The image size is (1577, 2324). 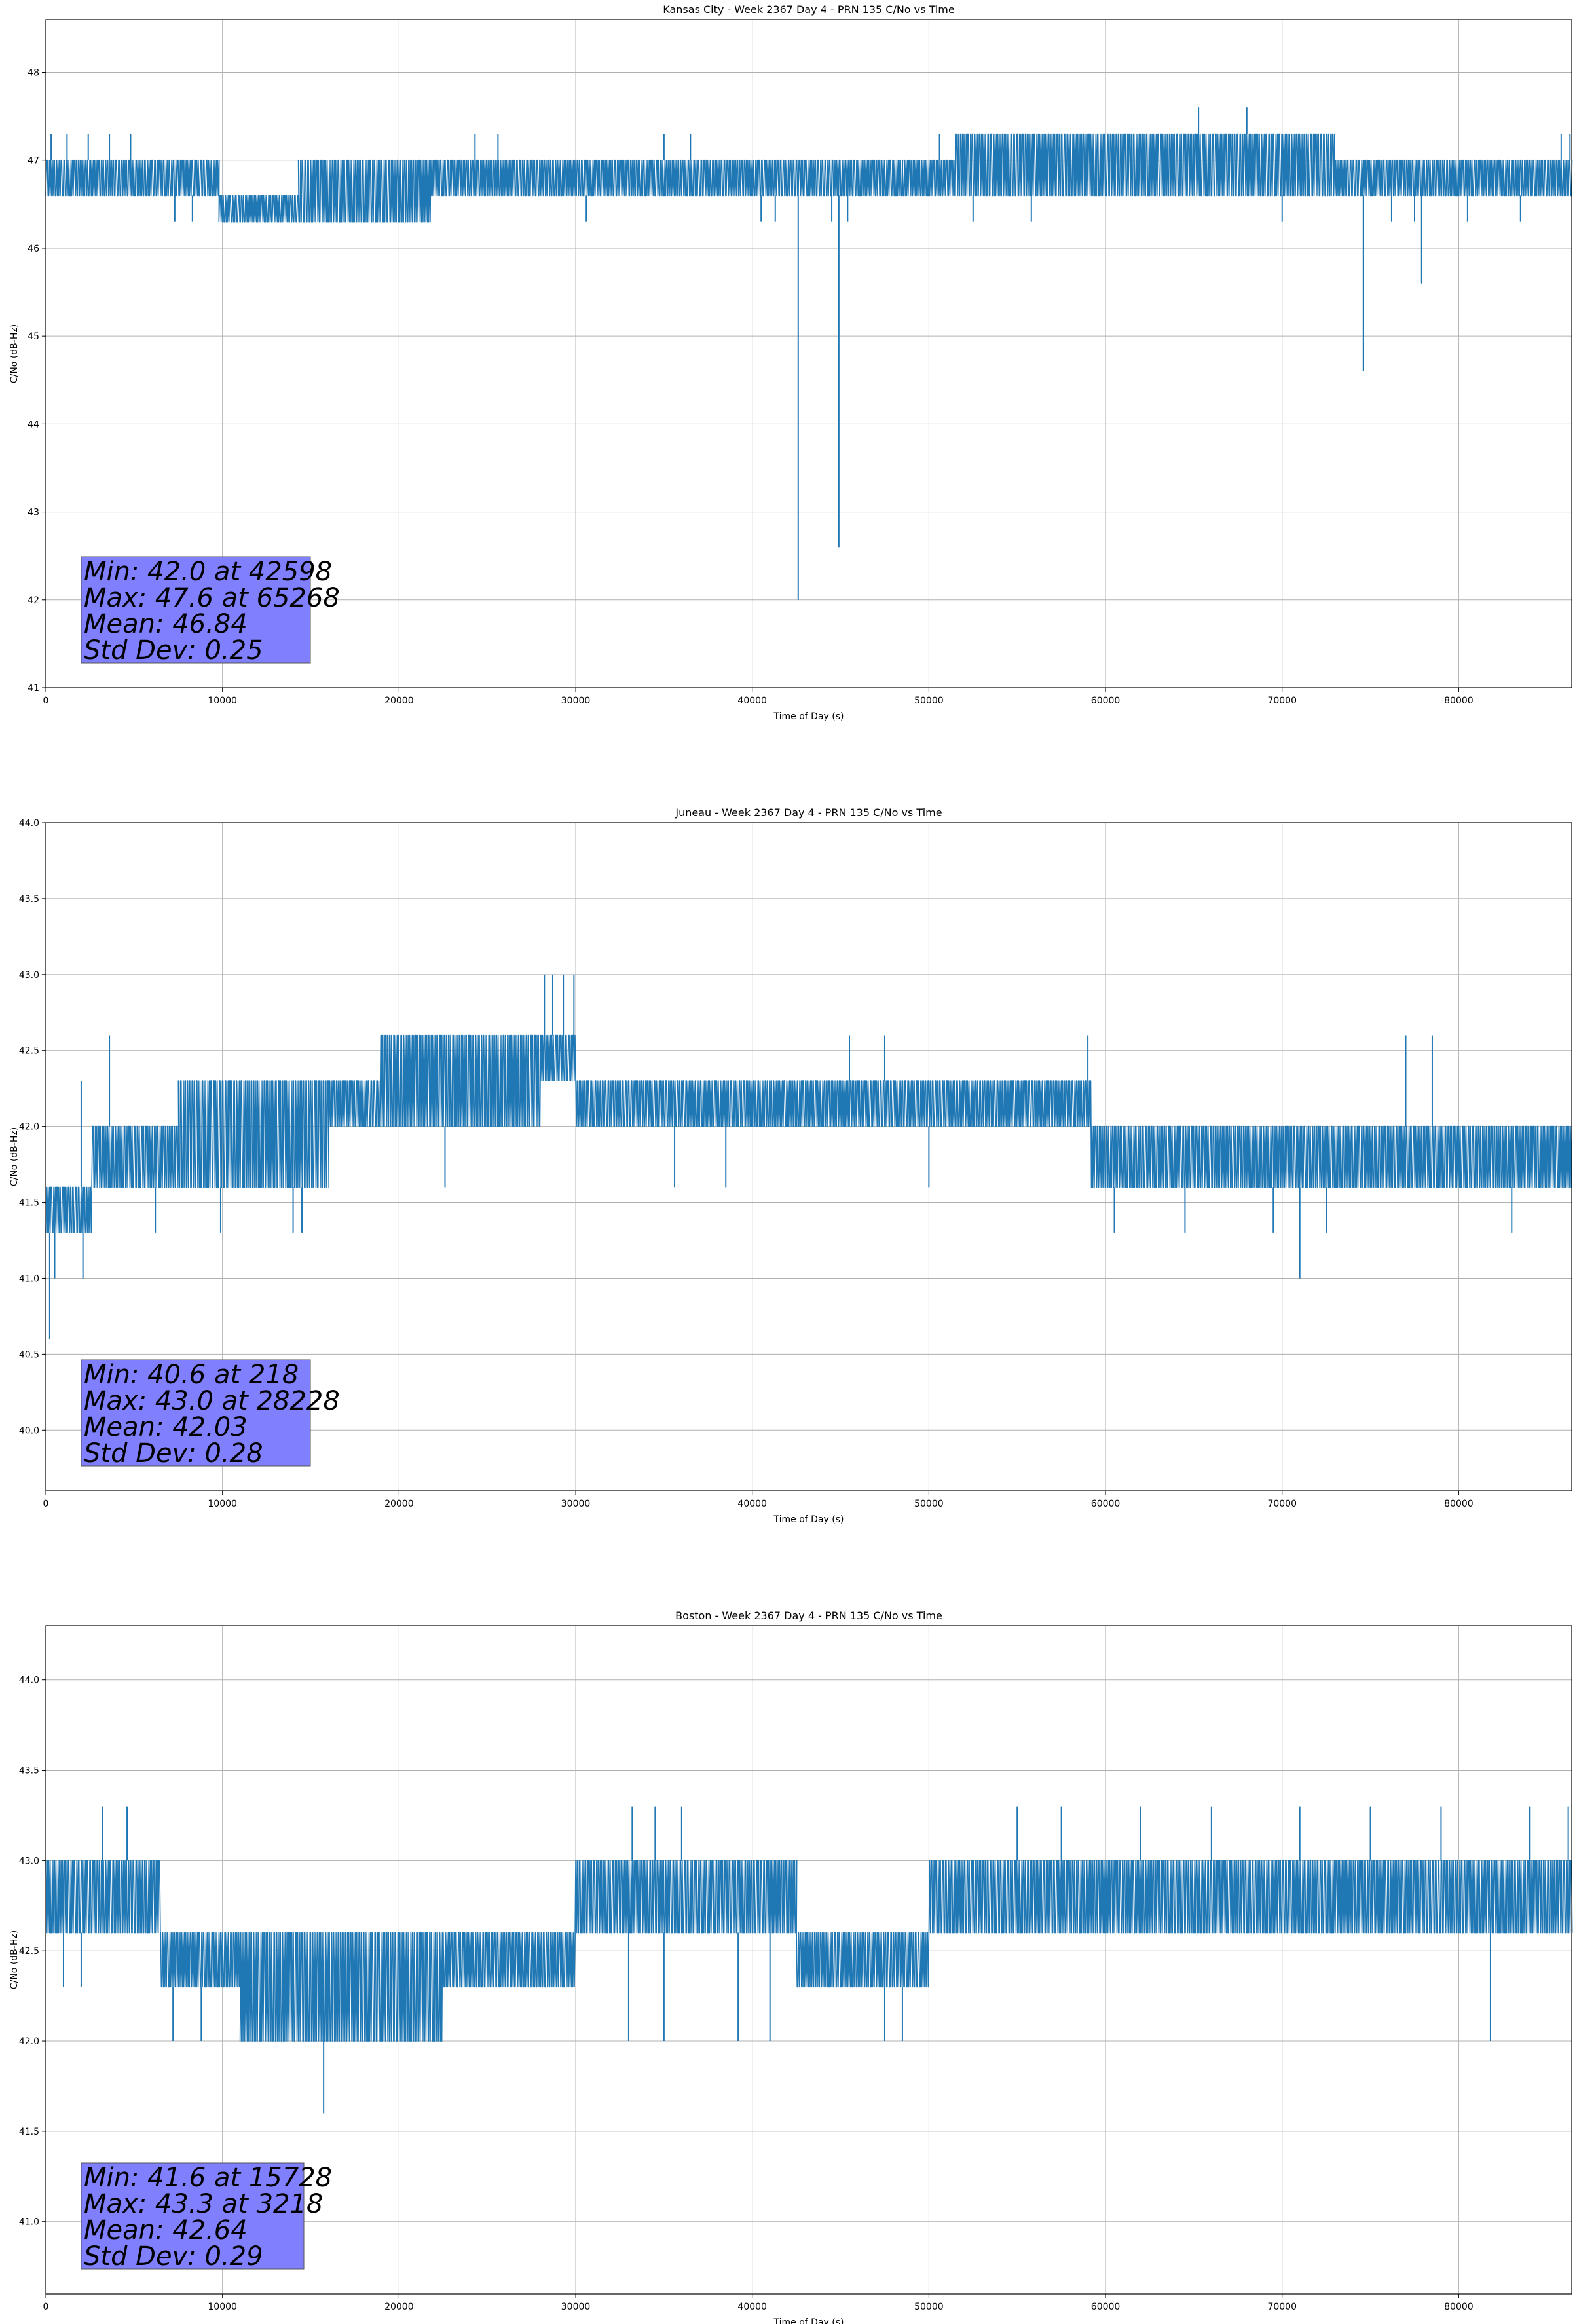 What do you see at coordinates (203, 2204) in the screenshot?
I see `stats-line: Max: 43.3 at 3218` at bounding box center [203, 2204].